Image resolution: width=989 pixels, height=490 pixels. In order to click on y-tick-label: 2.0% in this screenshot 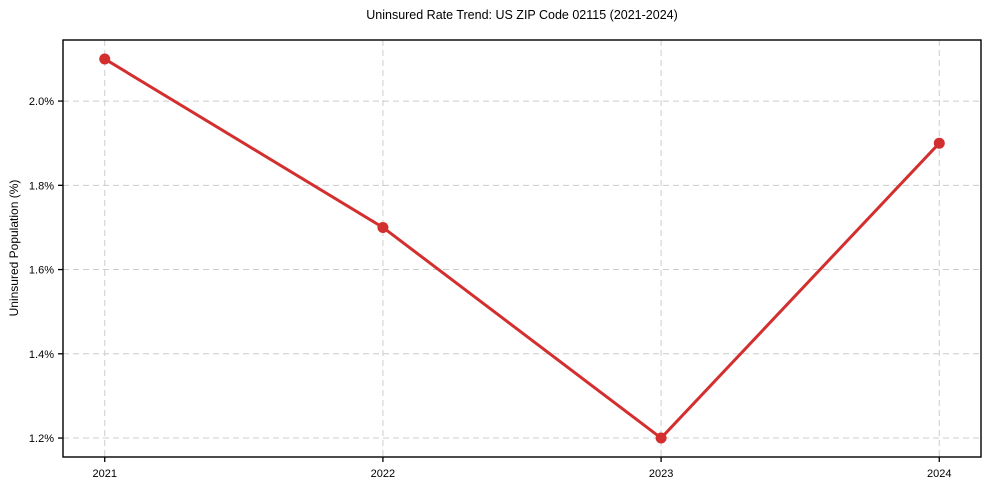, I will do `click(41, 102)`.